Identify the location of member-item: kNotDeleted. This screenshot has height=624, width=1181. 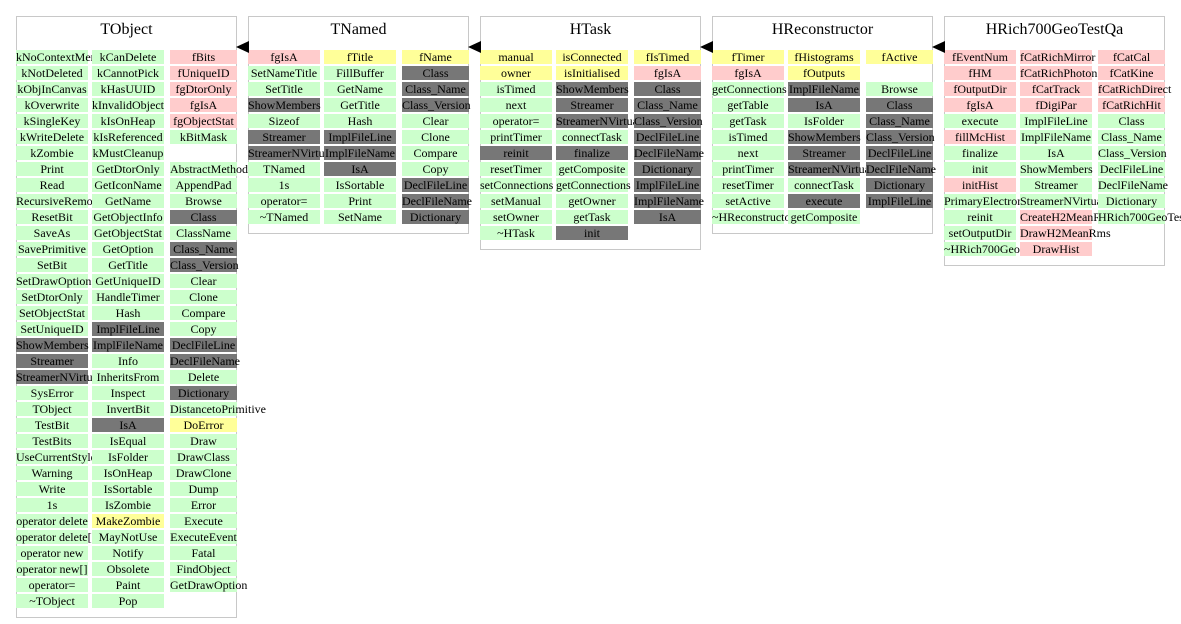
(52, 73).